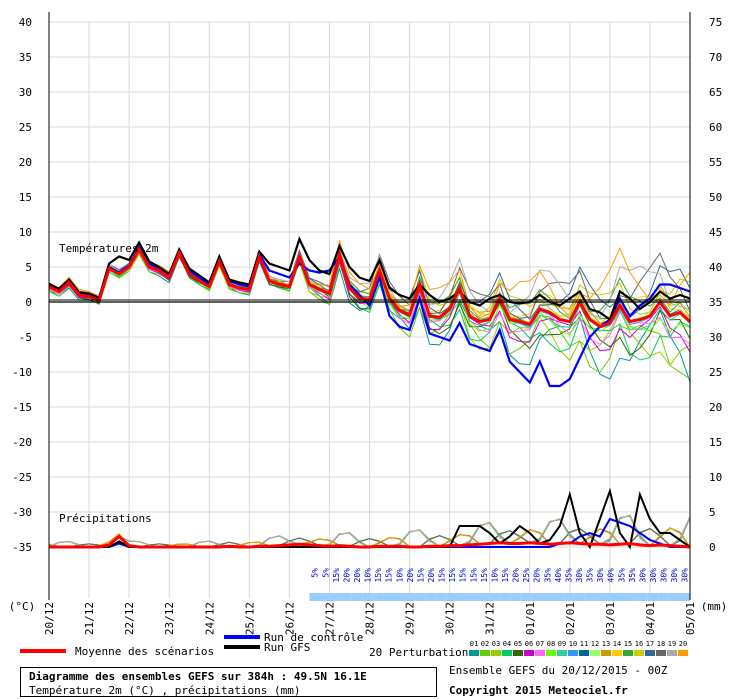  I want to click on y-tick-right: 65, so click(715, 92).